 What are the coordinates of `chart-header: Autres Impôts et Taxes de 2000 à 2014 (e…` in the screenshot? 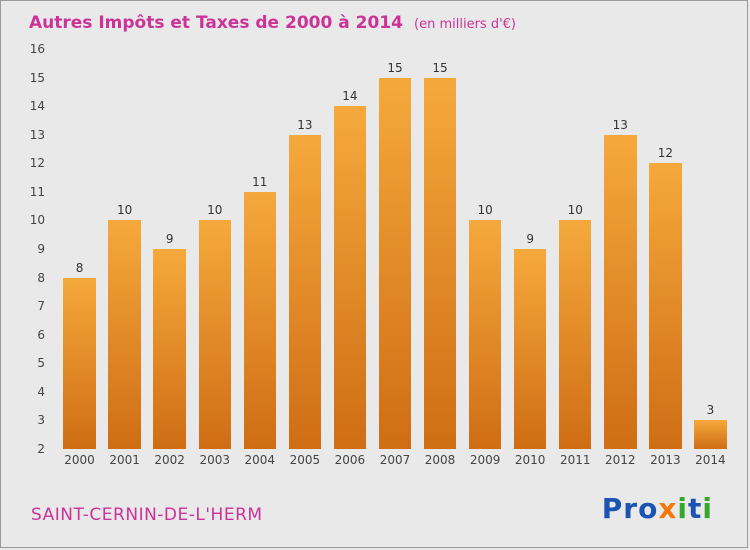 It's located at (272, 23).